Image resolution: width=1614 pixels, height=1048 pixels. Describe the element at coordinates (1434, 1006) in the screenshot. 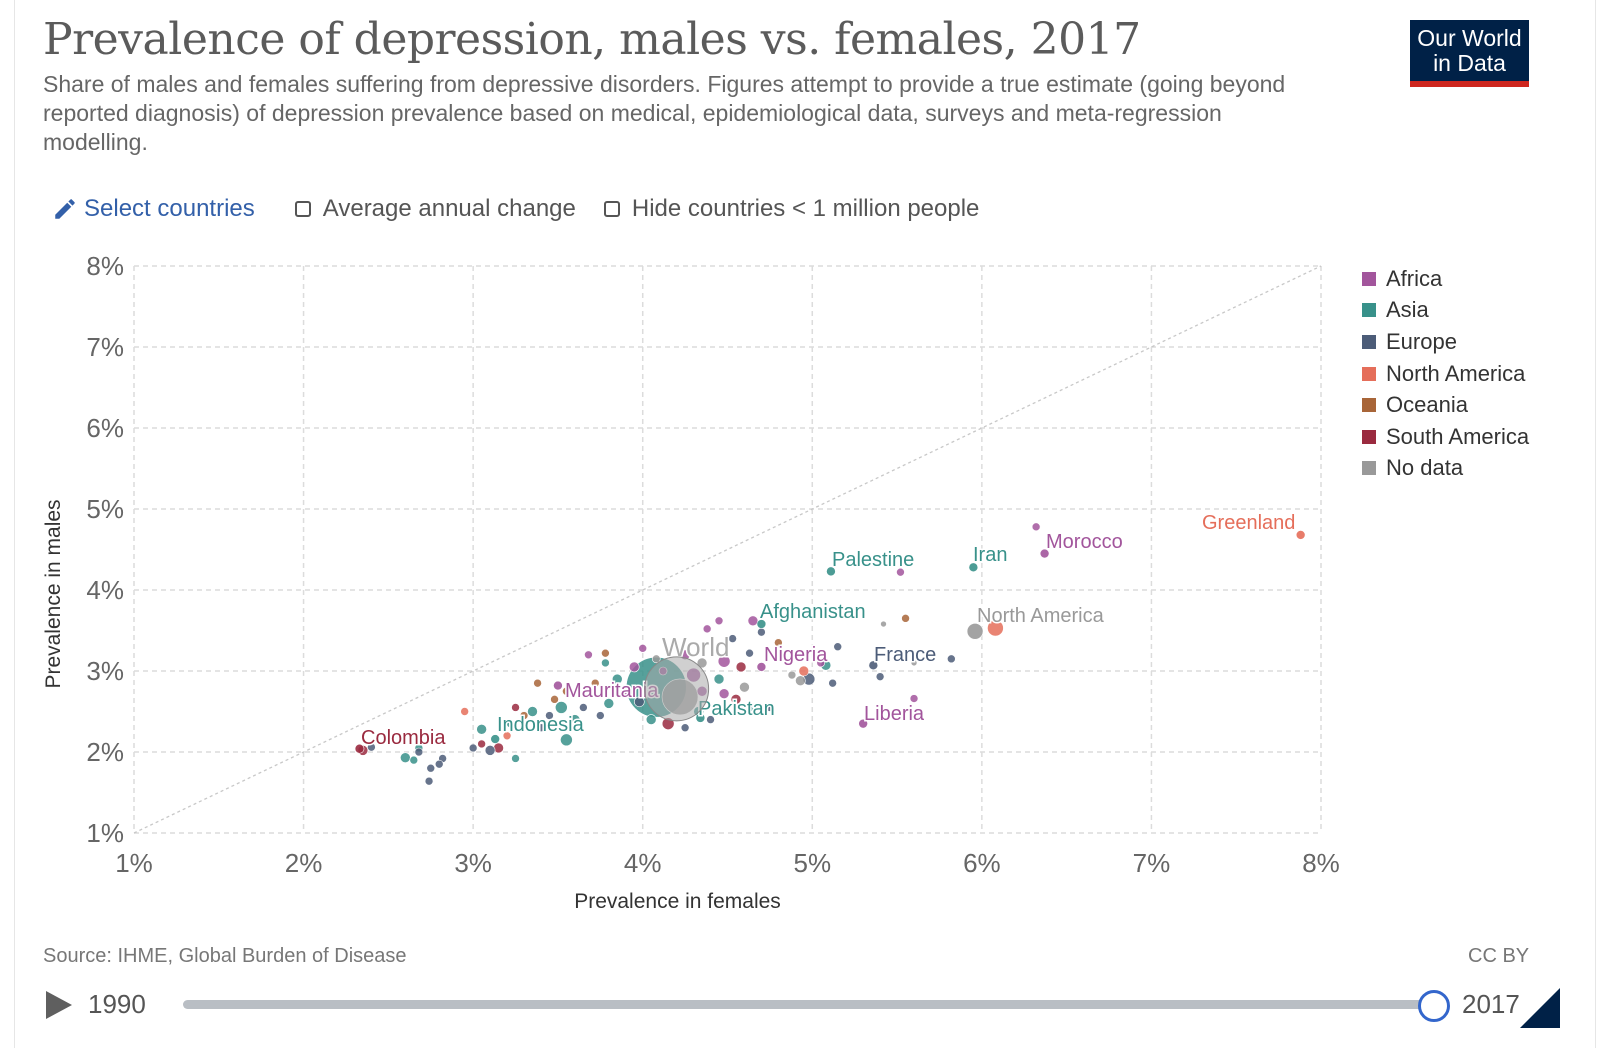

I see `timeline-handle` at that location.